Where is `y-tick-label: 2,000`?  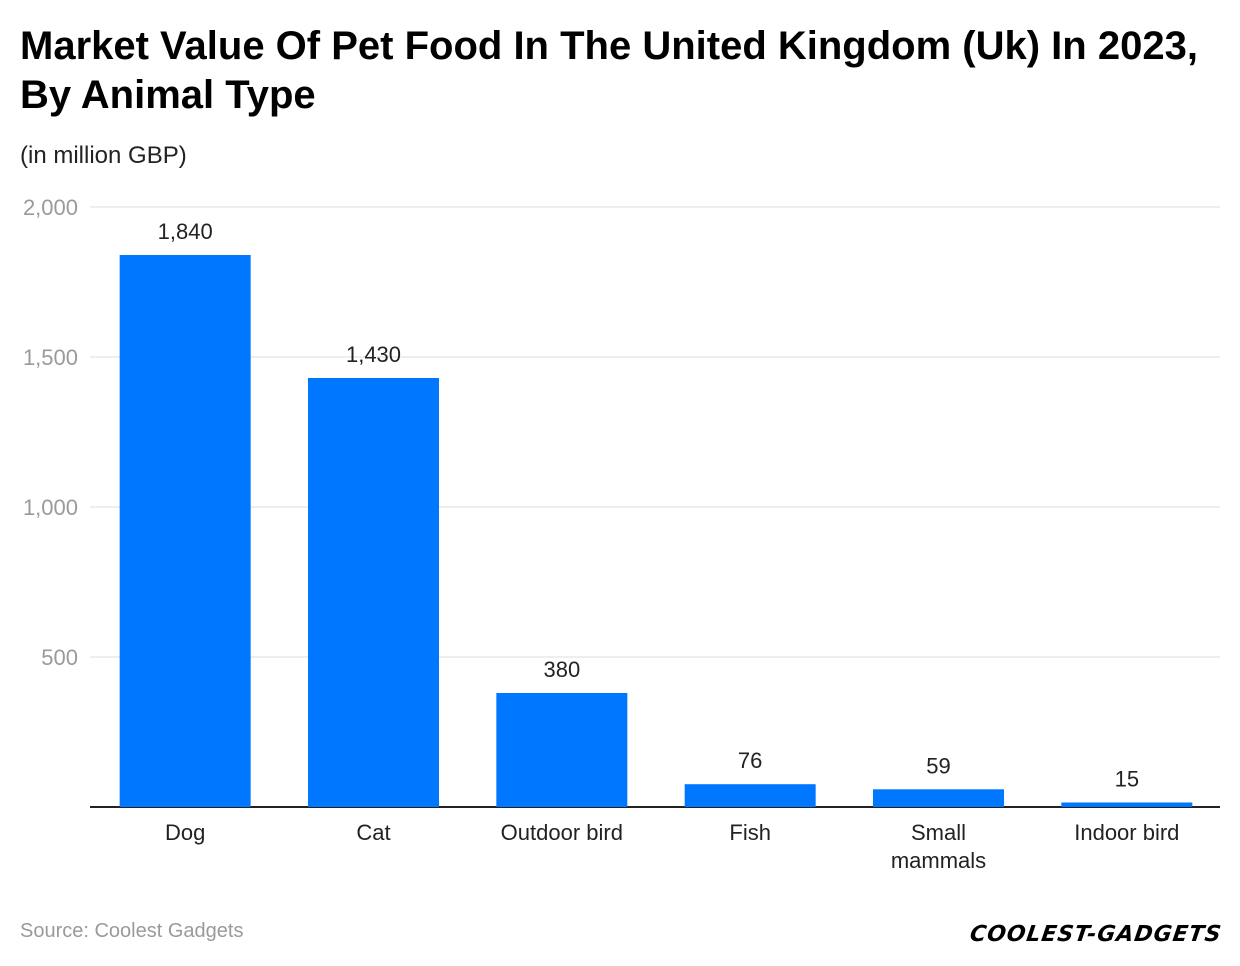
y-tick-label: 2,000 is located at coordinates (50, 207).